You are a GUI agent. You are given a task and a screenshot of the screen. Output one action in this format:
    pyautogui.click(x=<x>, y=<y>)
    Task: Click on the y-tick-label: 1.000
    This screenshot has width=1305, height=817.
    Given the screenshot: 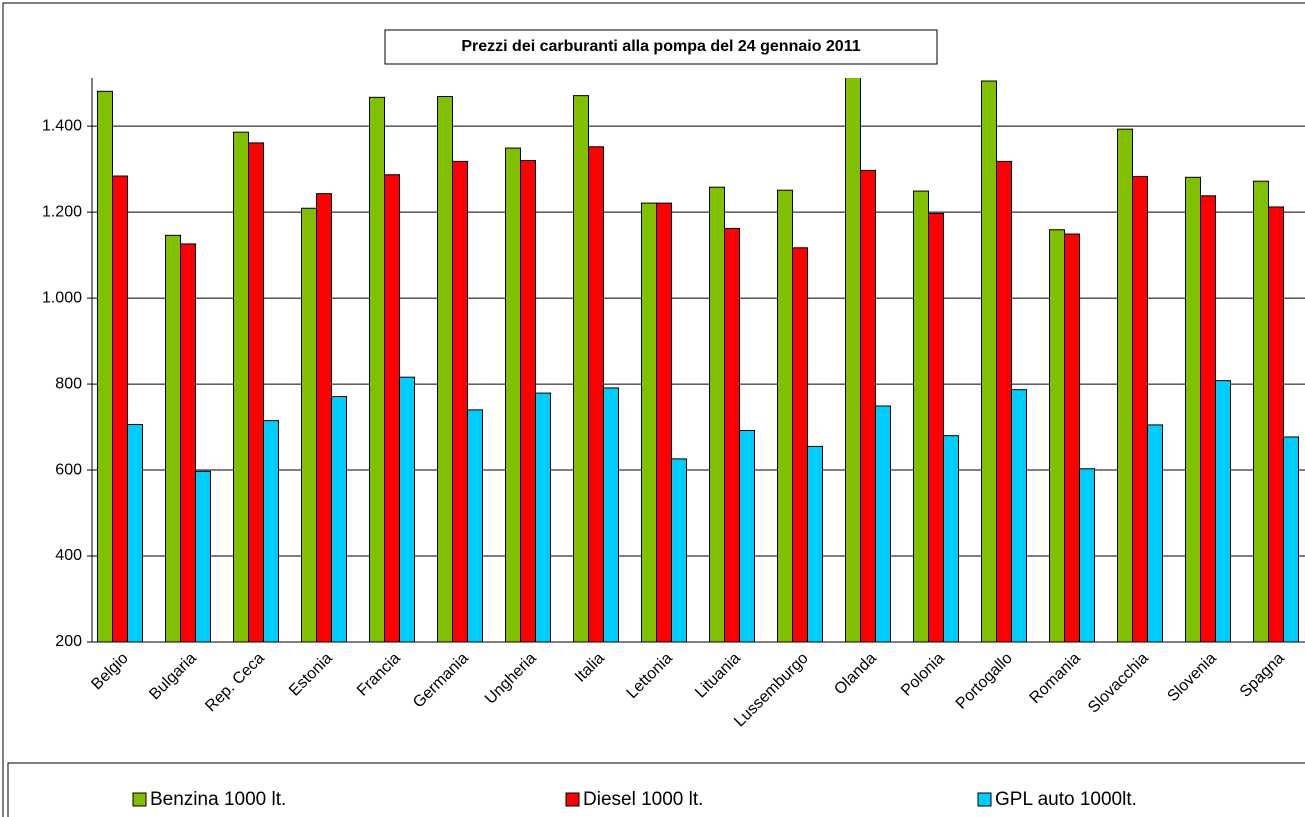 What is the action you would take?
    pyautogui.click(x=62, y=297)
    